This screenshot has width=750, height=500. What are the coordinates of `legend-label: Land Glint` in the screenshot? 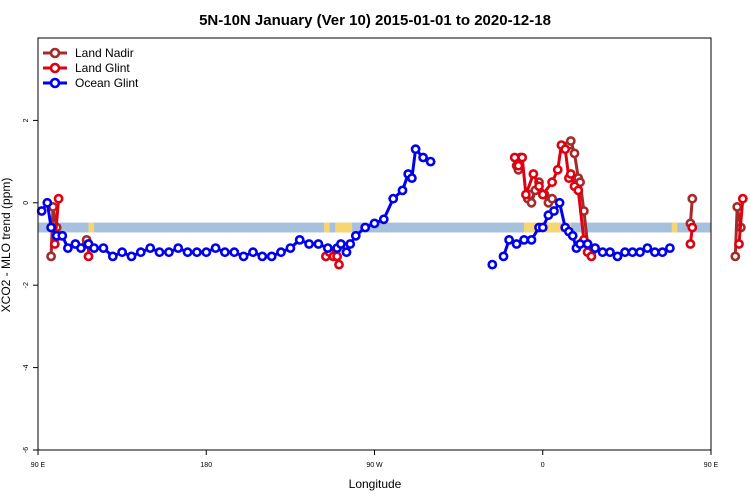 It's located at (102, 68).